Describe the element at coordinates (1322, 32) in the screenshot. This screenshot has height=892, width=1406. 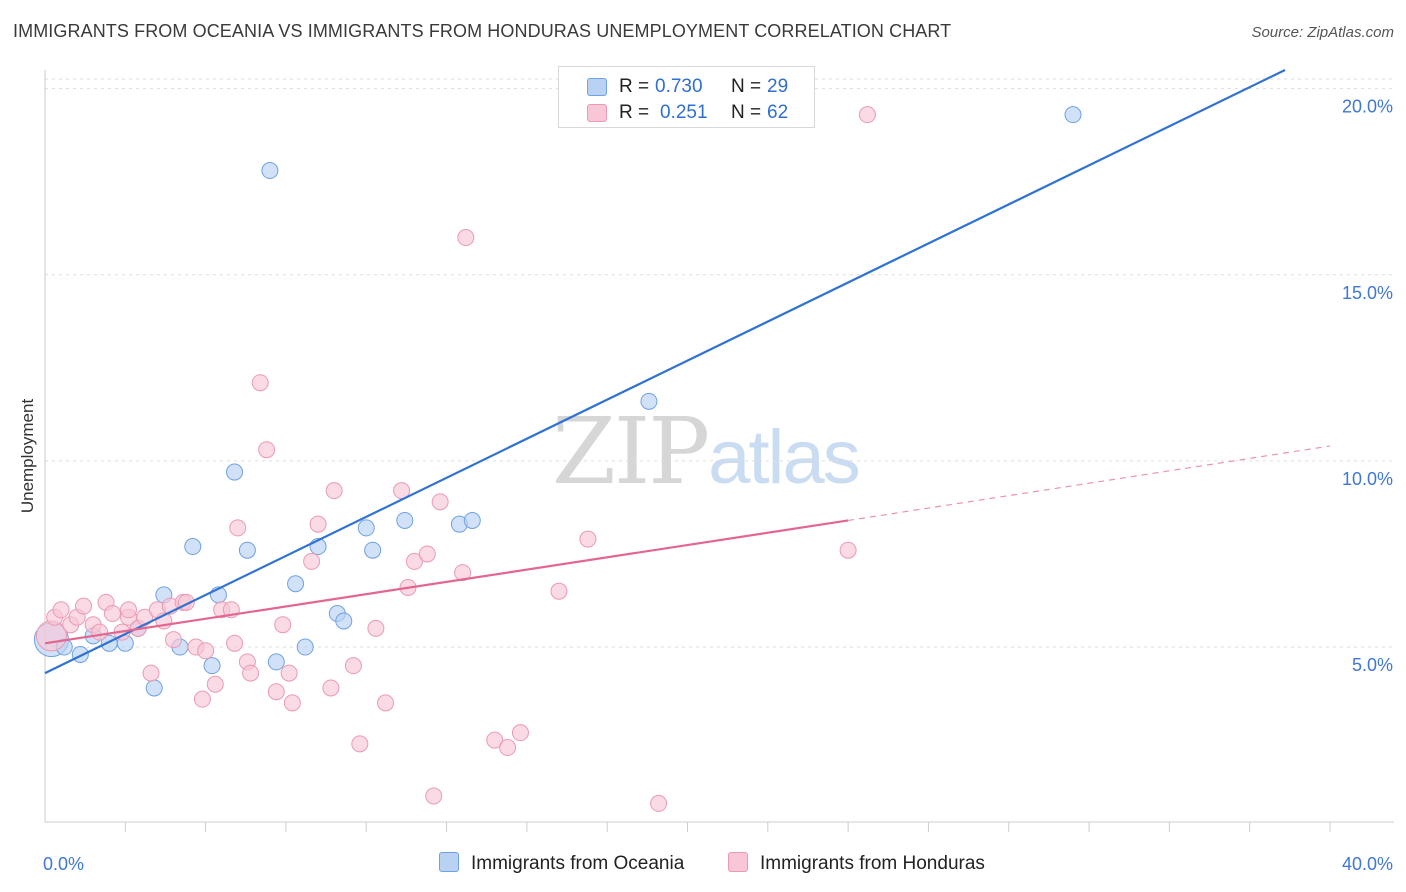
I see `chart-source: Source: ZipAtlas.com` at that location.